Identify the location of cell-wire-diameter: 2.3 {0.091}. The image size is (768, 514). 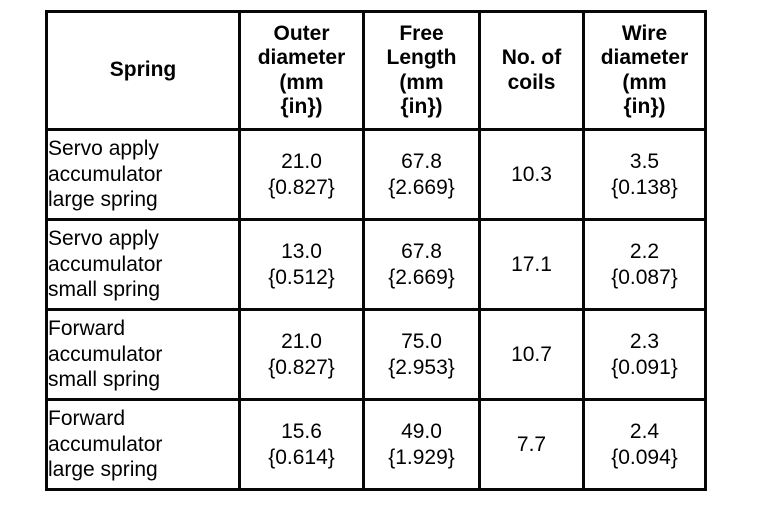
(644, 354).